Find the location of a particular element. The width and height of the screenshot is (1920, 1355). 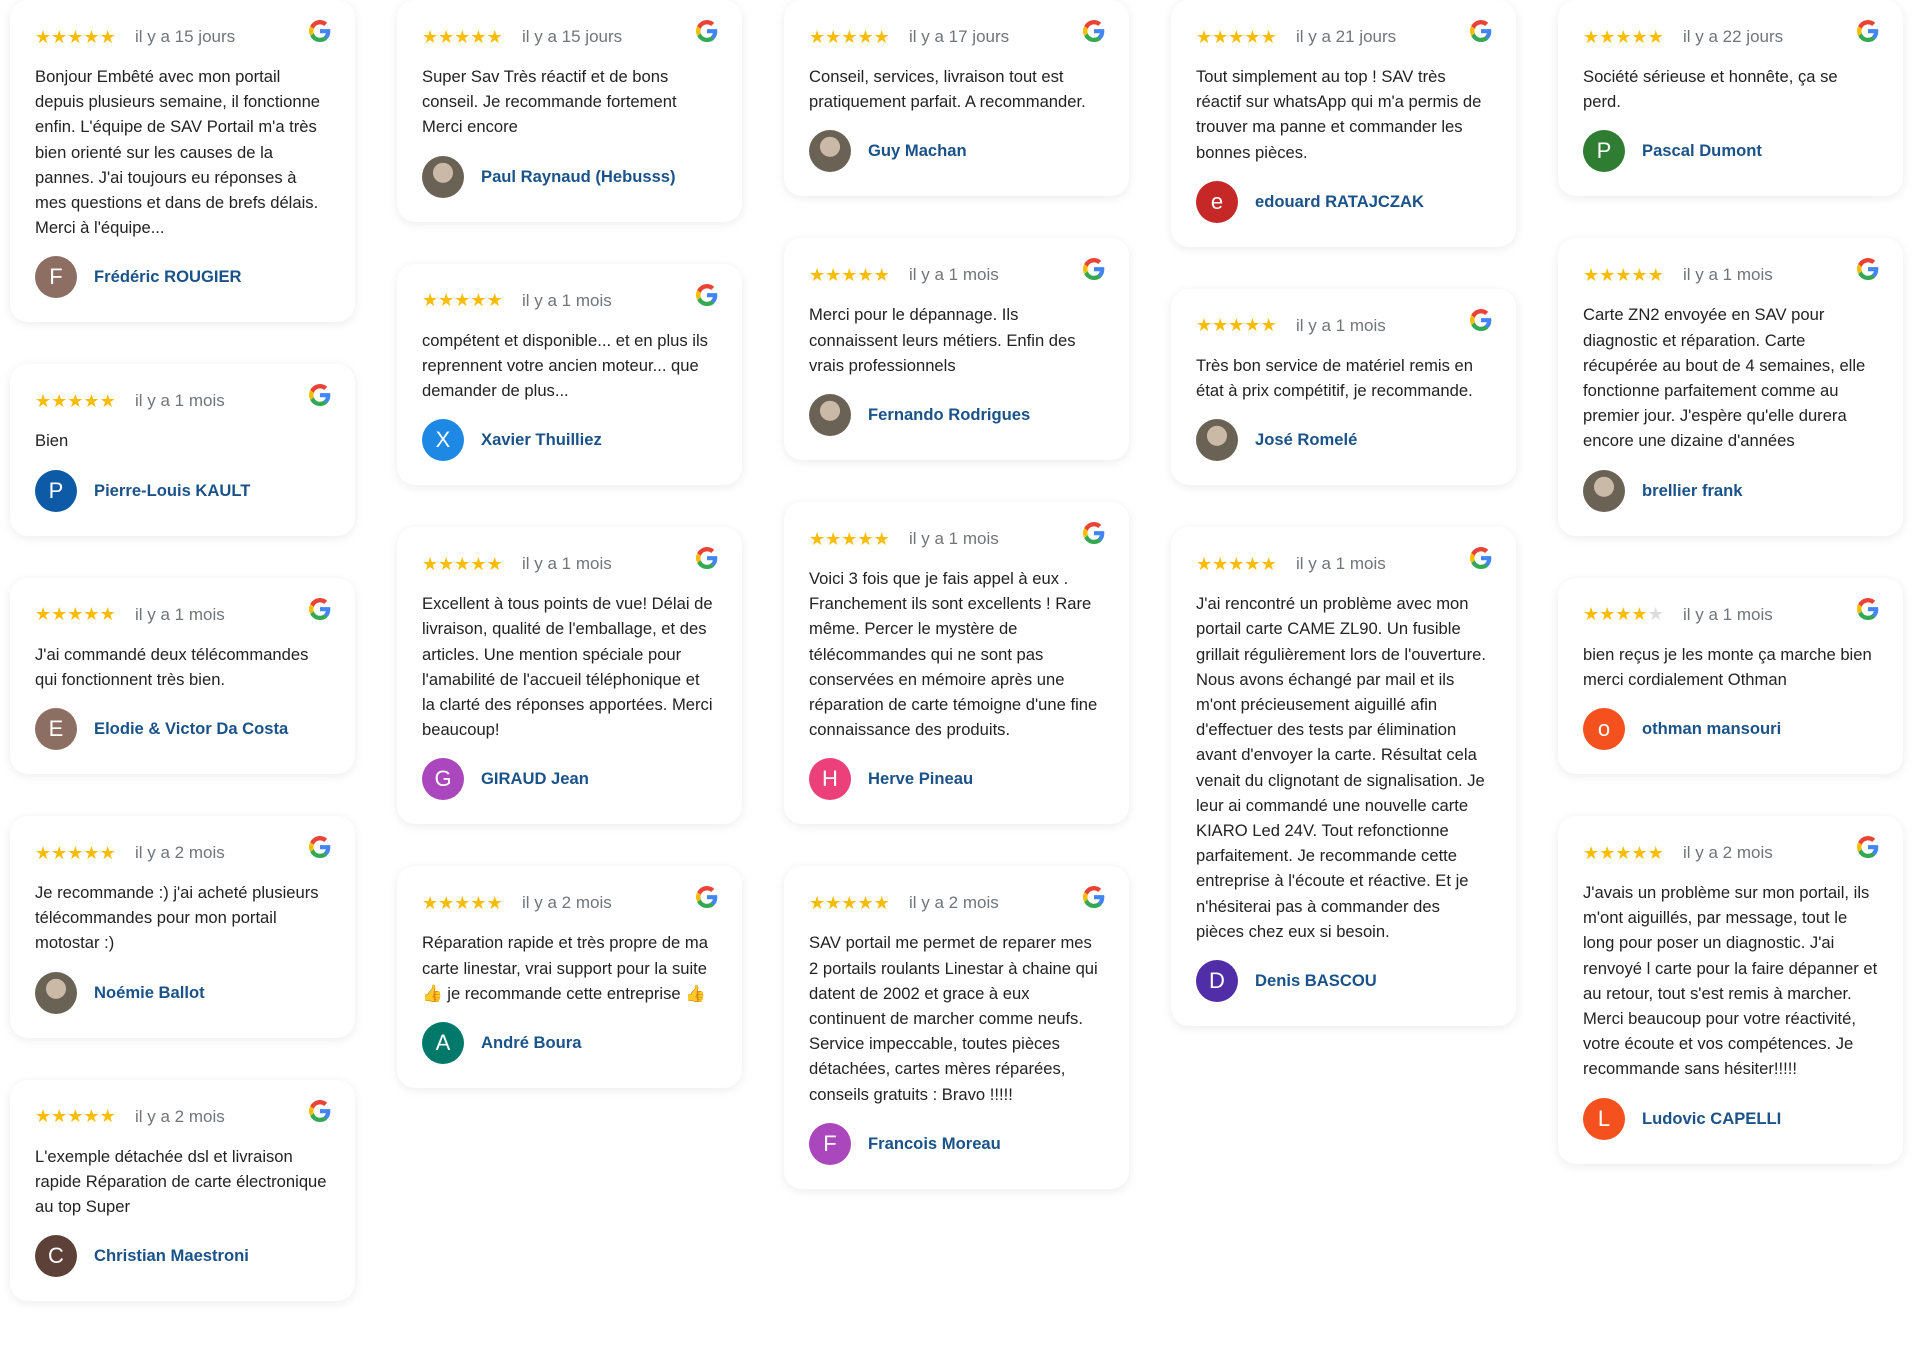

author-name: Pierre-Louis KAULT is located at coordinates (172, 490).